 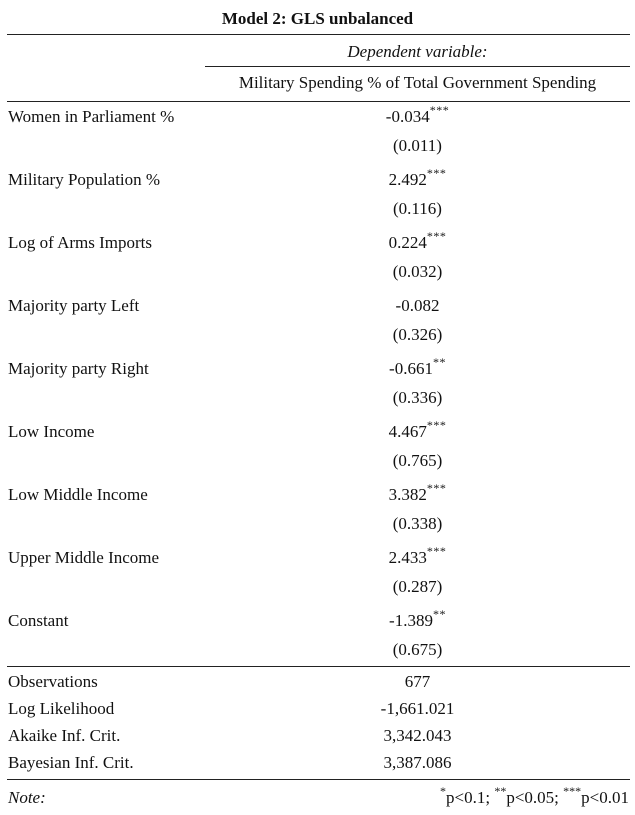 I want to click on statistic-value: 3,342.043, so click(x=417, y=735).